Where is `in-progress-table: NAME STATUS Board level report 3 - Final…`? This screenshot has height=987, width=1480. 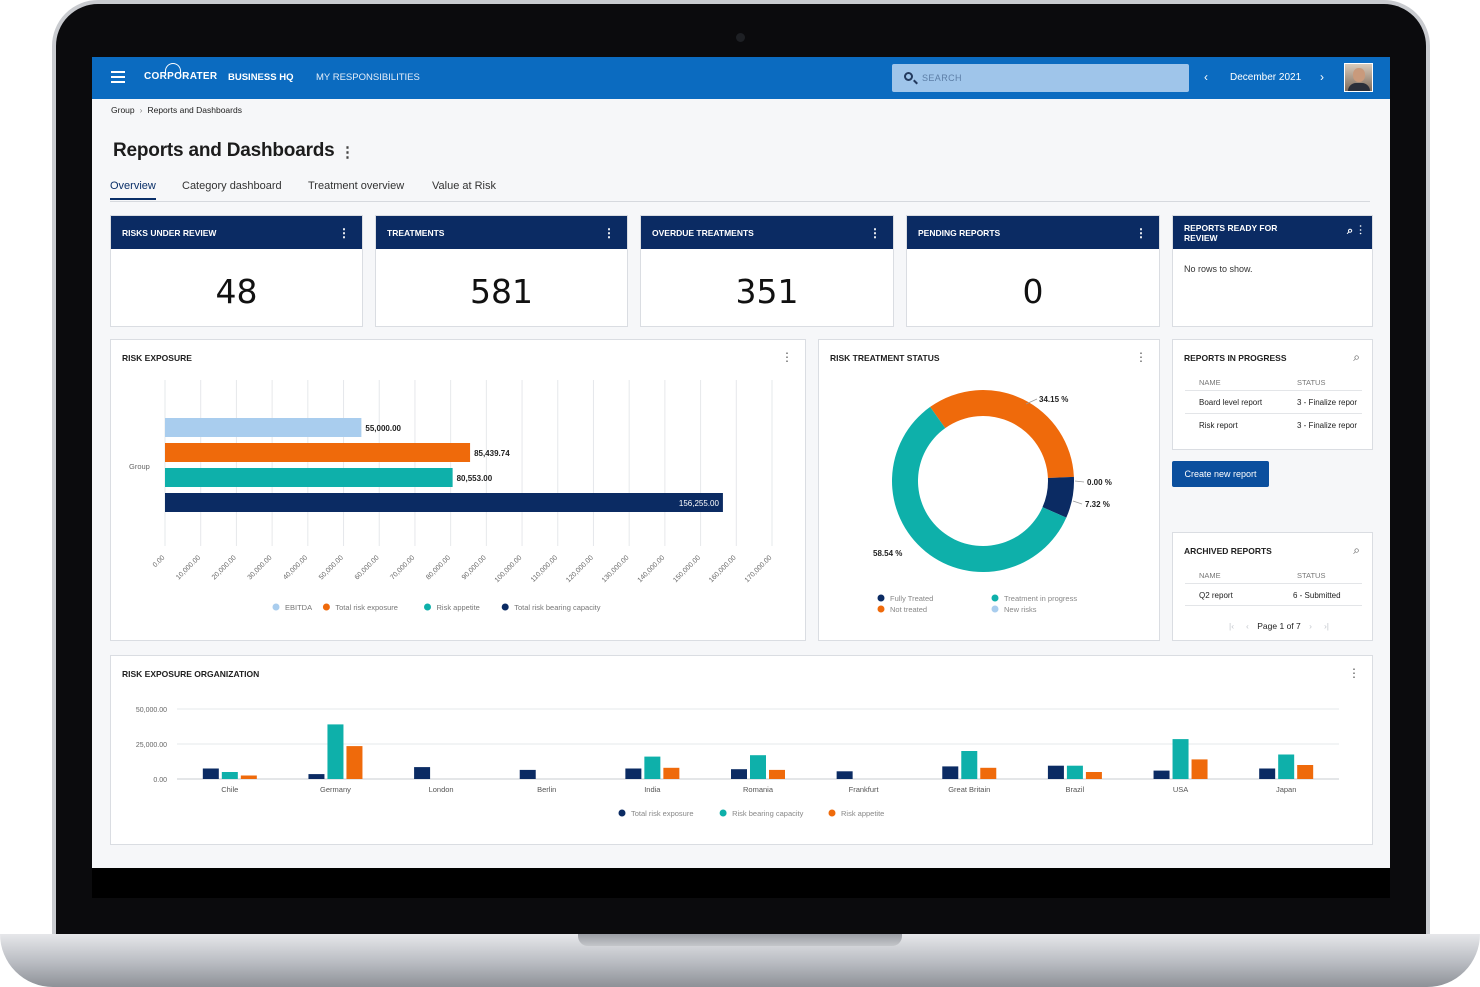
in-progress-table: NAME STATUS Board level report 3 - Final… is located at coordinates (1273, 406).